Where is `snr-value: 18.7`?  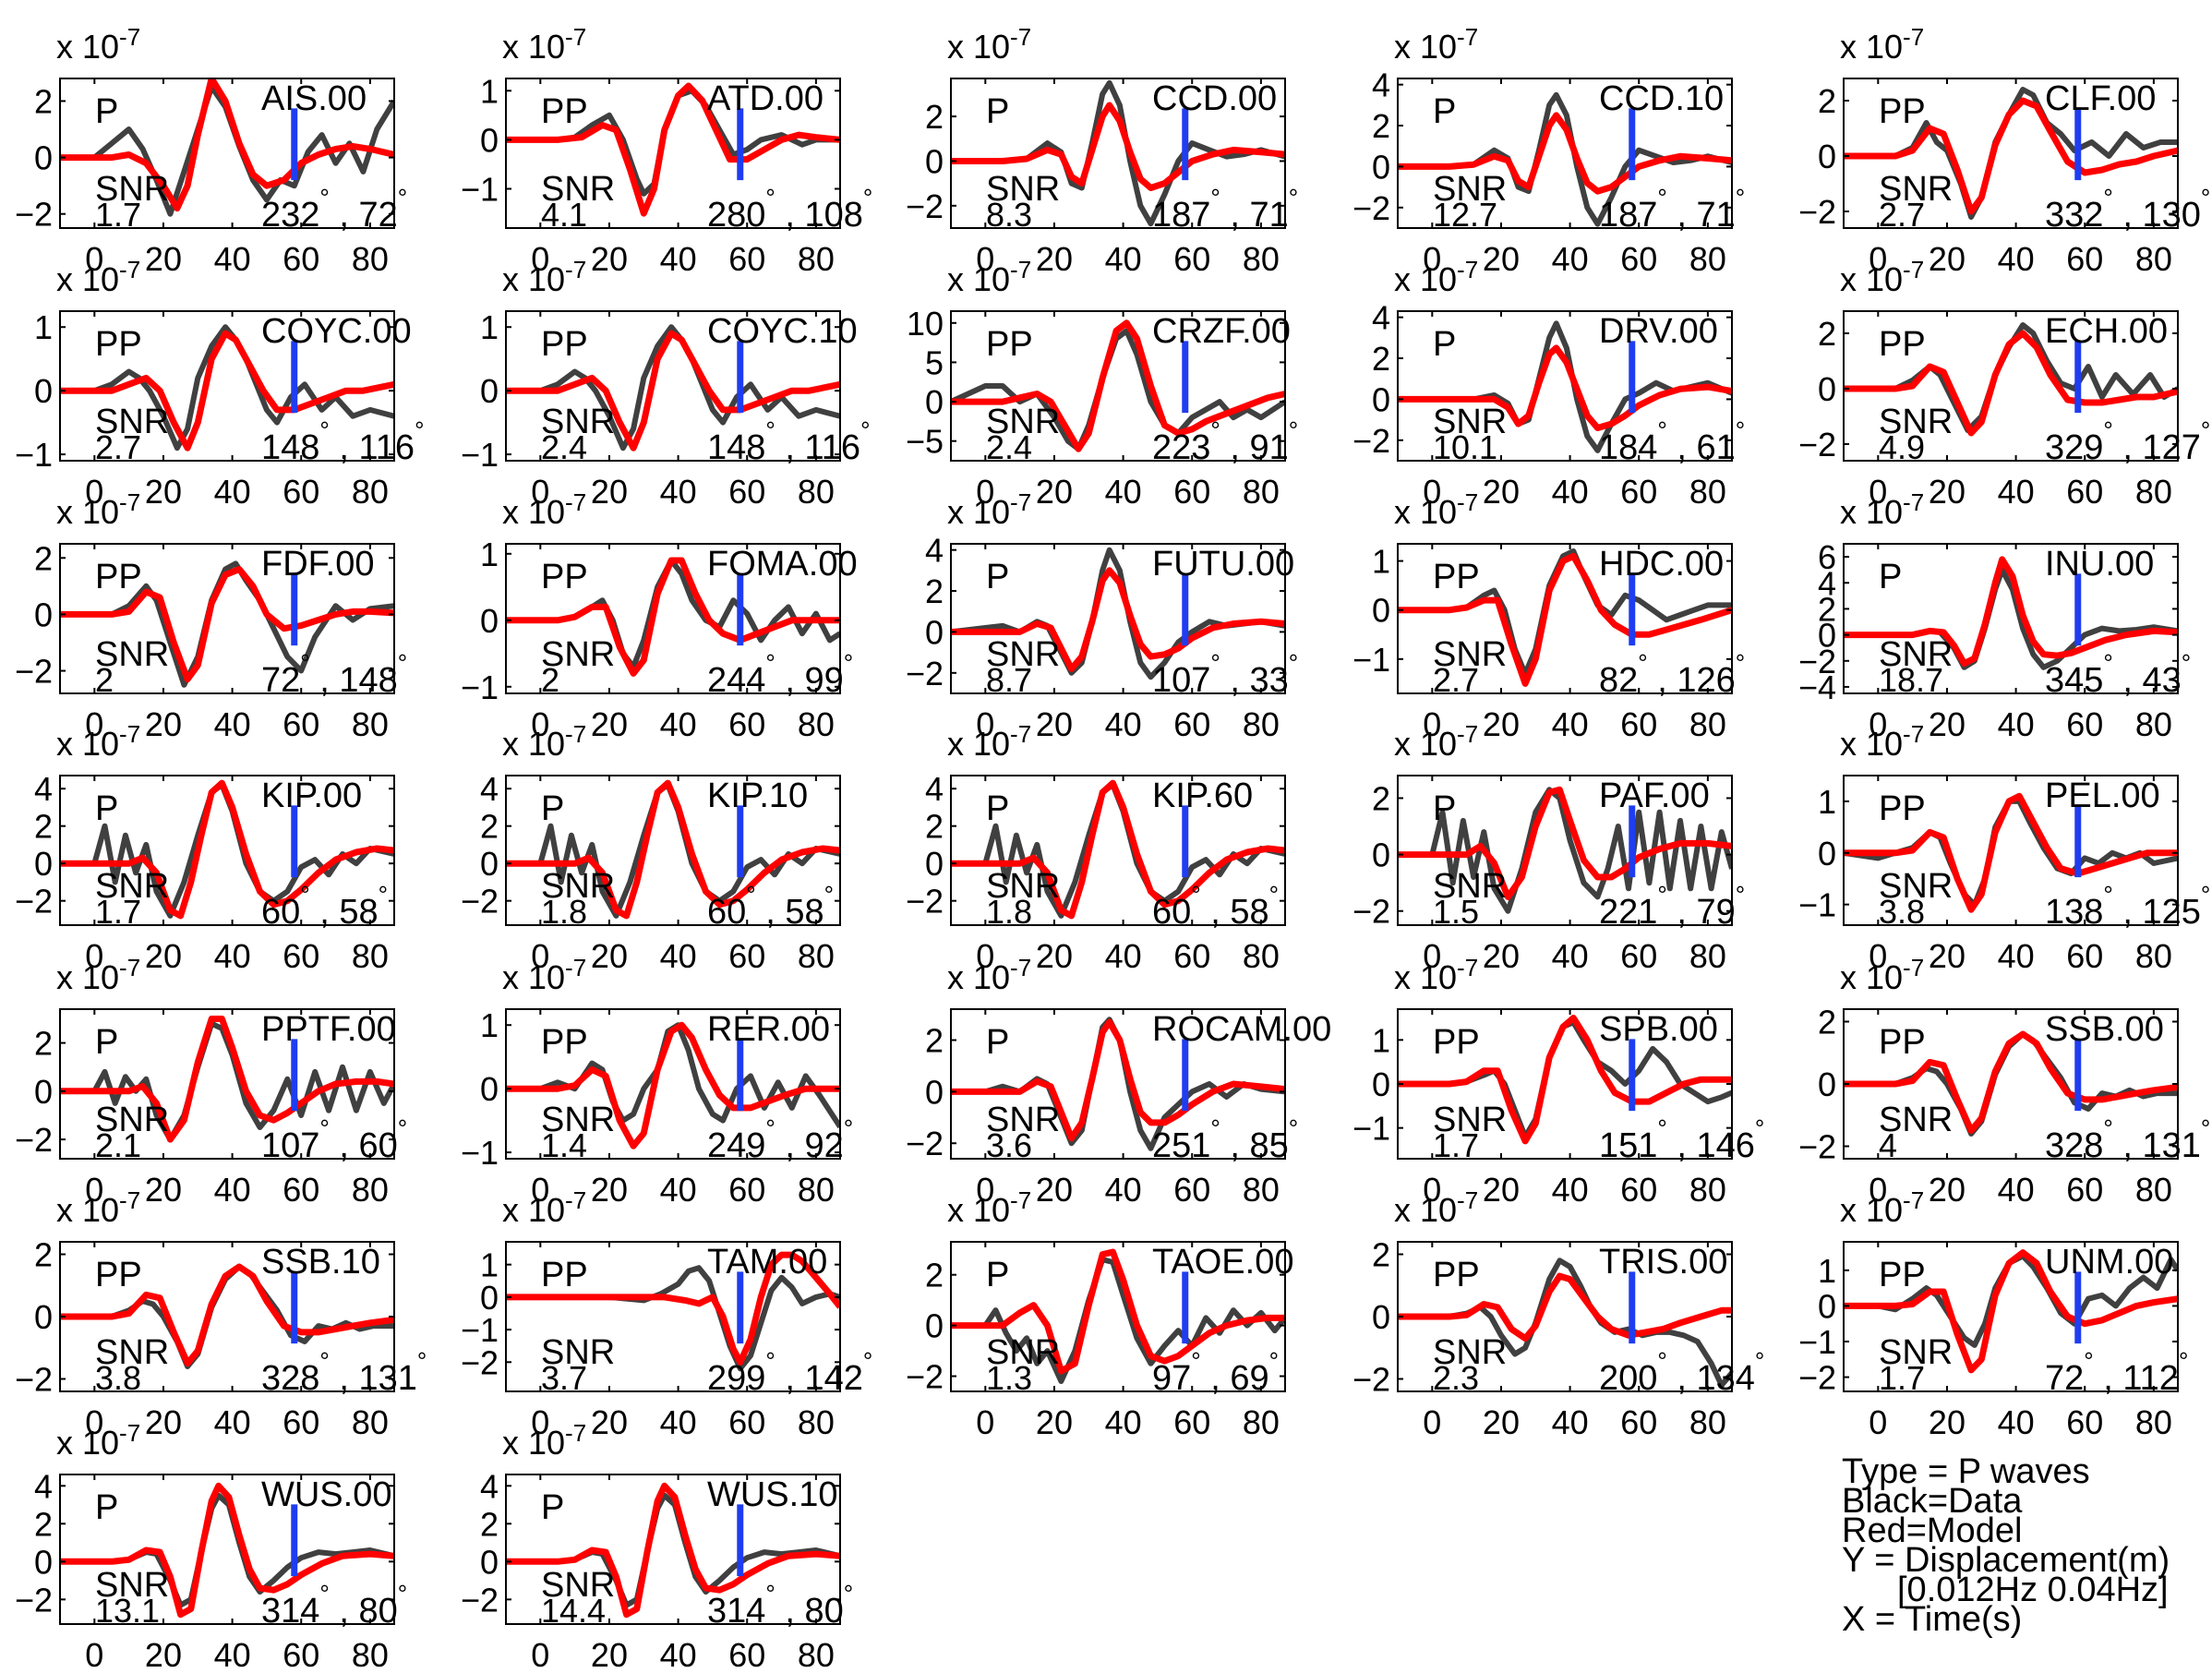 snr-value: 18.7 is located at coordinates (1911, 680).